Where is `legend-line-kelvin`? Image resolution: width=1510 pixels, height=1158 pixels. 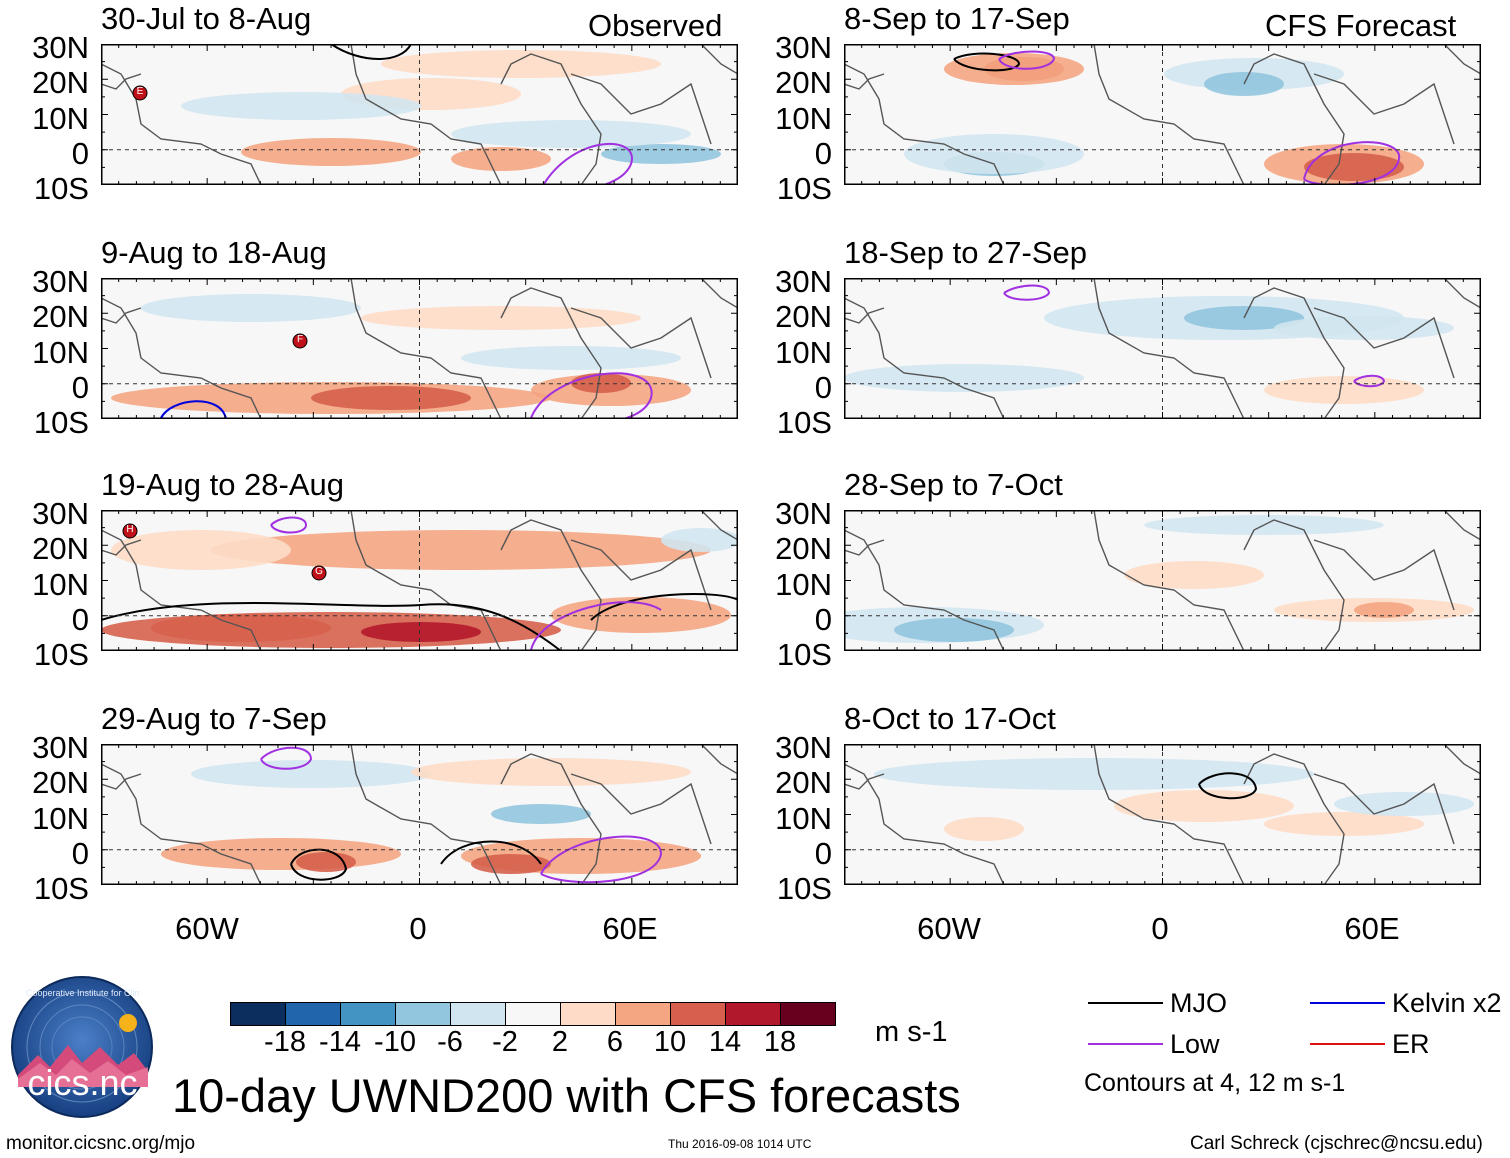 legend-line-kelvin is located at coordinates (1347, 1003).